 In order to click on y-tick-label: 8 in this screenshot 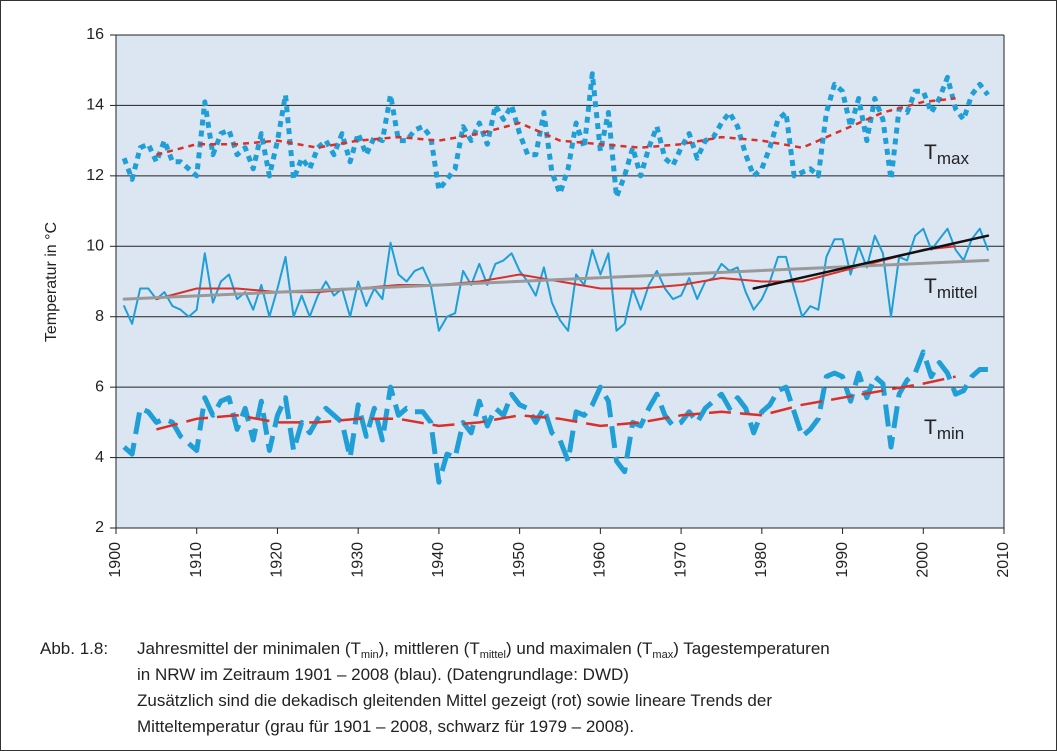, I will do `click(99, 316)`.